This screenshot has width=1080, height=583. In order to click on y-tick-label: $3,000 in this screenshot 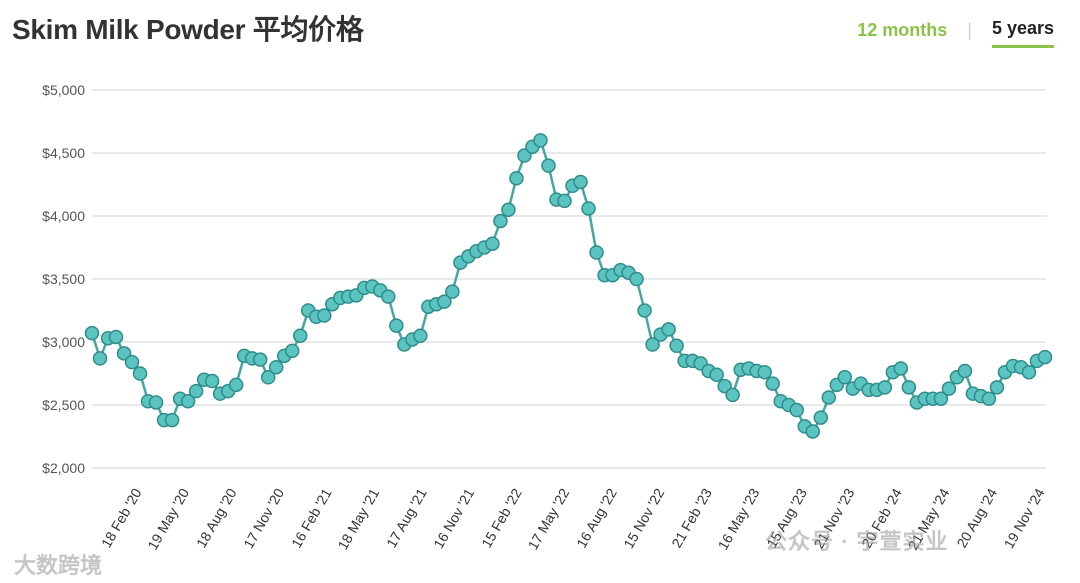, I will do `click(63, 342)`.